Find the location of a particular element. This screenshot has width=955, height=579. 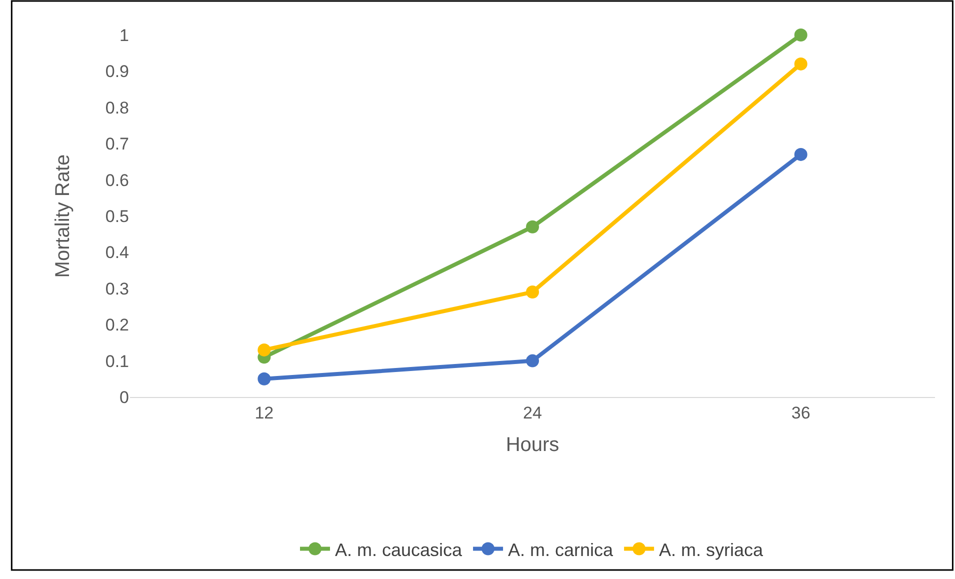

y-tick-label: 0.3 is located at coordinates (117, 288).